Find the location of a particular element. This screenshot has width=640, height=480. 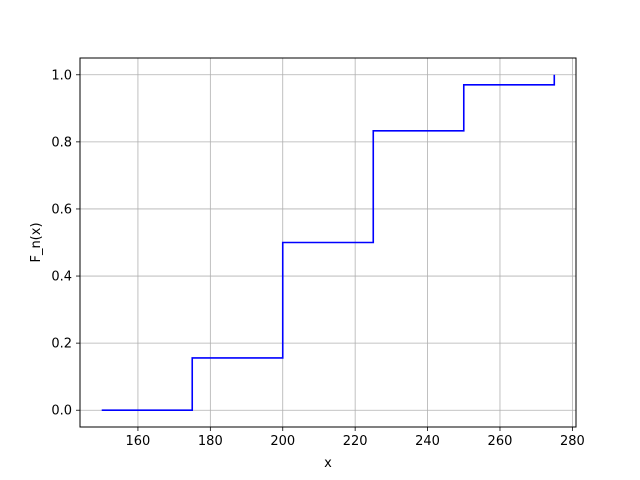

y-tick-label: 1.0 is located at coordinates (61, 75).